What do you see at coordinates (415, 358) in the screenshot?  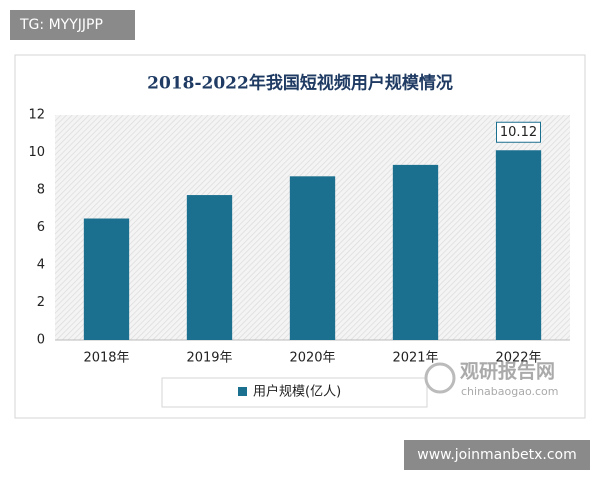 I see `x-tick-label: 2021年` at bounding box center [415, 358].